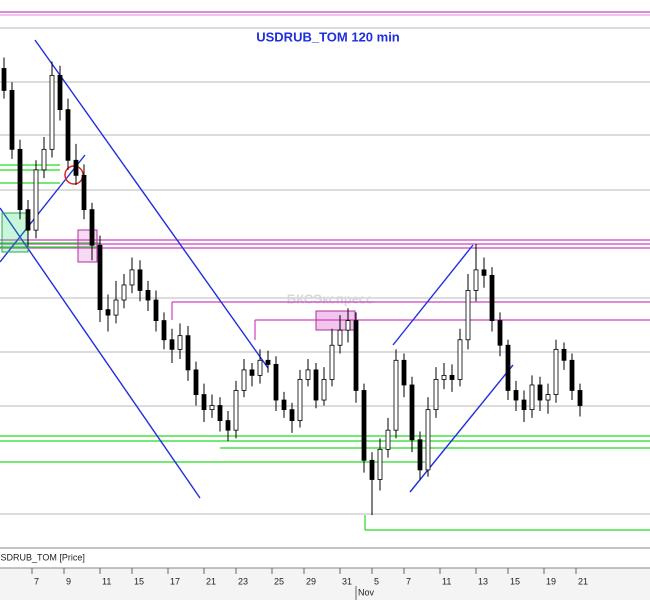  I want to click on x-tick-label: 13, so click(483, 581).